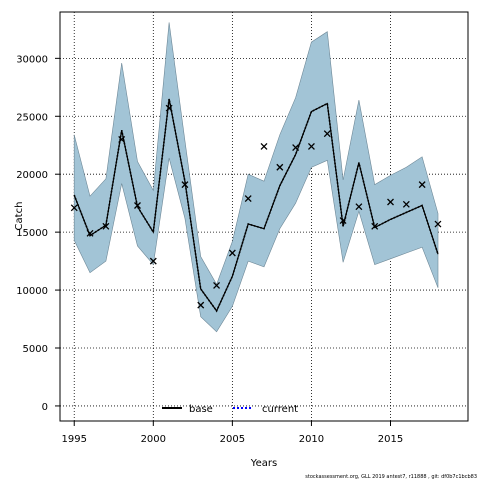 The height and width of the screenshot is (480, 480). What do you see at coordinates (35, 349) in the screenshot?
I see `y-tick-label: 5000` at bounding box center [35, 349].